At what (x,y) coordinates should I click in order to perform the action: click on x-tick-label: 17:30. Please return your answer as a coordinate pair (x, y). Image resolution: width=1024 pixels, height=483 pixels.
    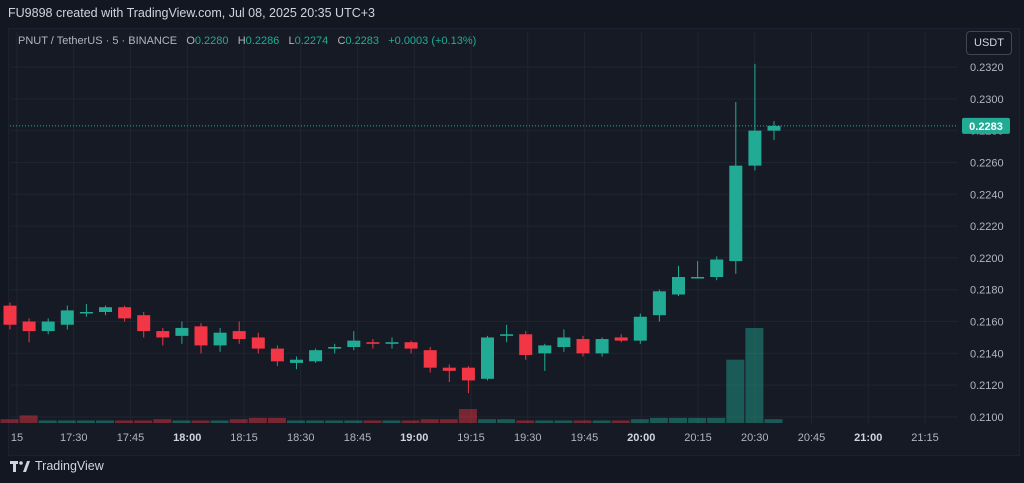
    Looking at the image, I should click on (74, 438).